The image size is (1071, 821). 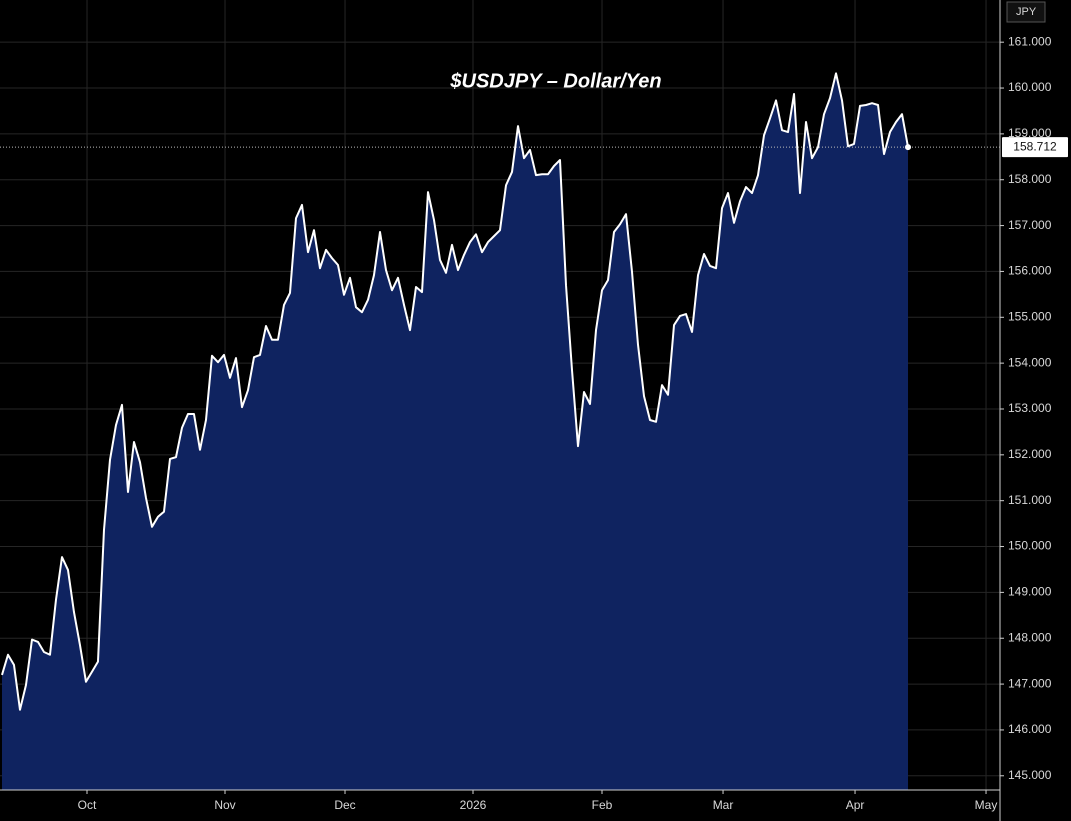 What do you see at coordinates (1030, 729) in the screenshot?
I see `y-tick-label: 146.000` at bounding box center [1030, 729].